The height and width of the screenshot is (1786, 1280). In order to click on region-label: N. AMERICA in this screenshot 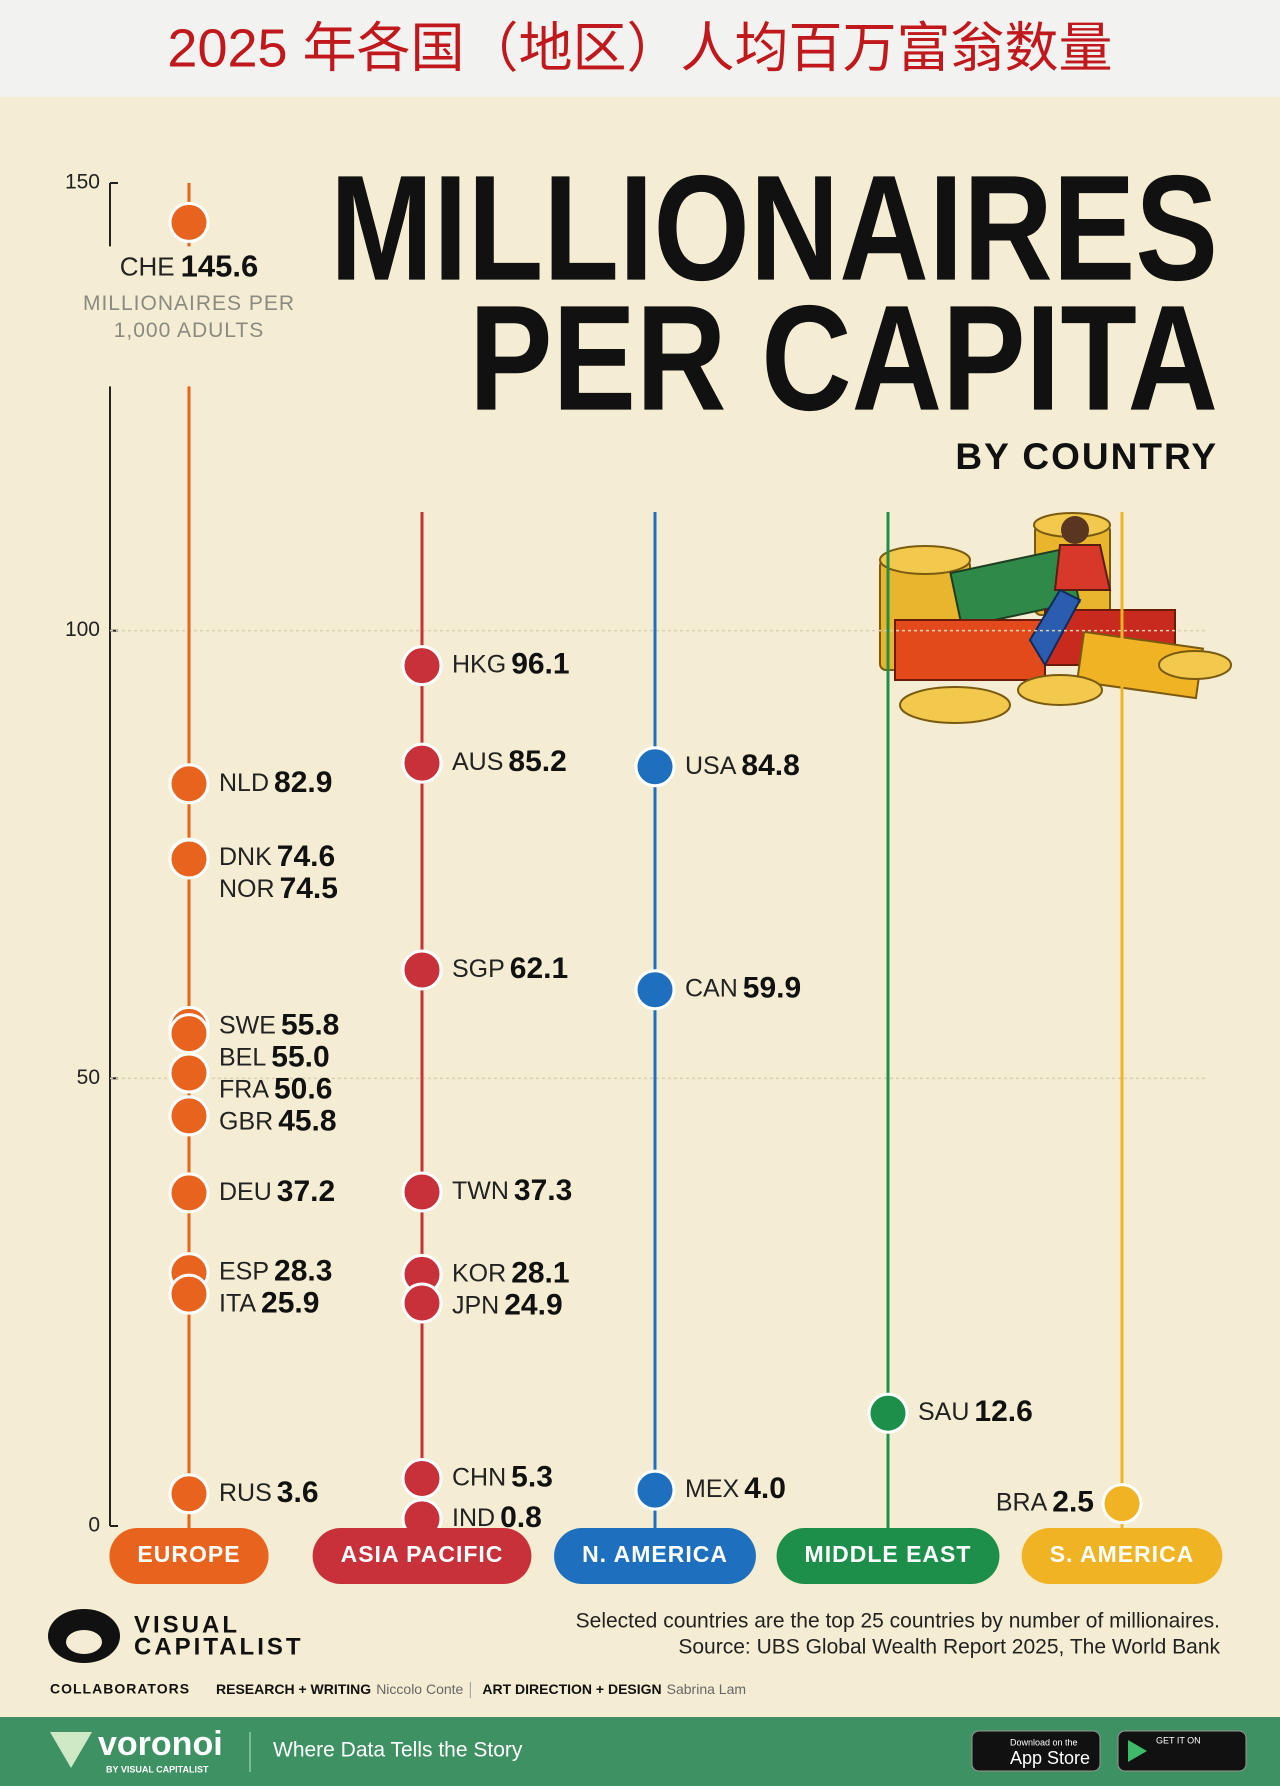, I will do `click(655, 1554)`.